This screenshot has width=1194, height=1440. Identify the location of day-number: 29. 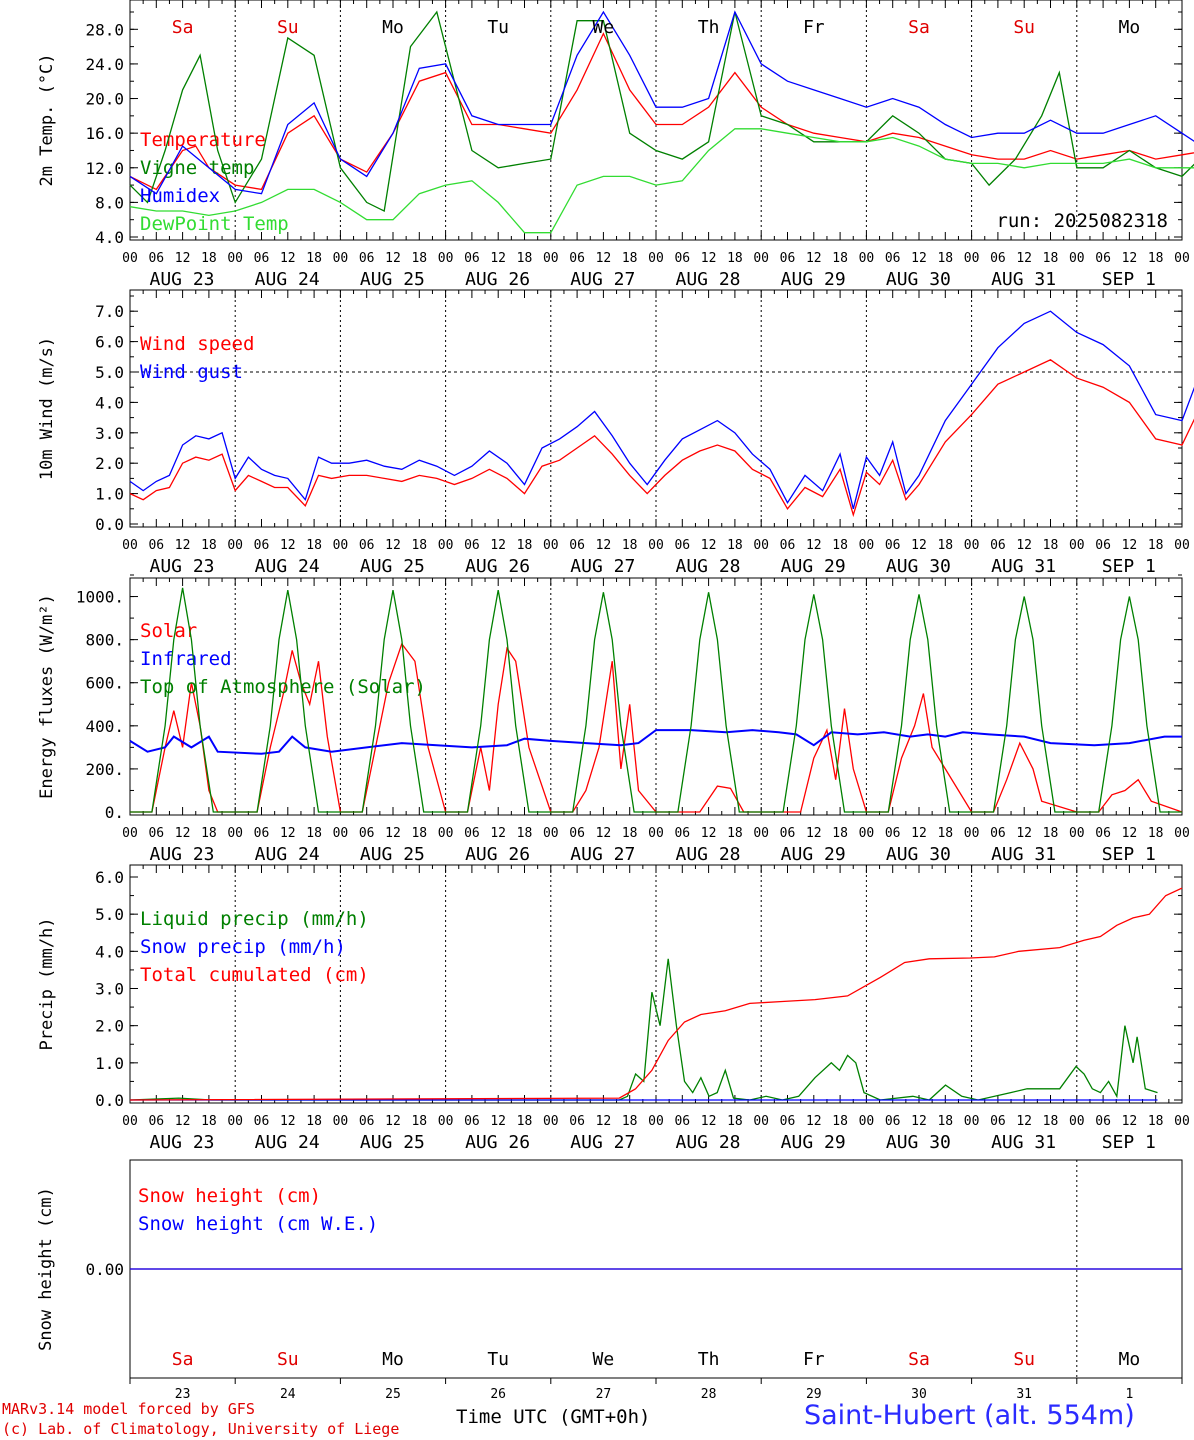
(814, 1394).